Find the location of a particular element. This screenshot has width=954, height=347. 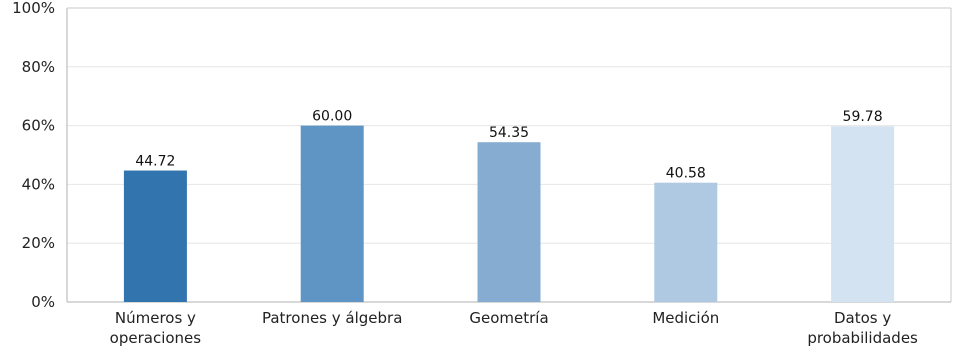

y-tick-label: 80% is located at coordinates (38, 67).